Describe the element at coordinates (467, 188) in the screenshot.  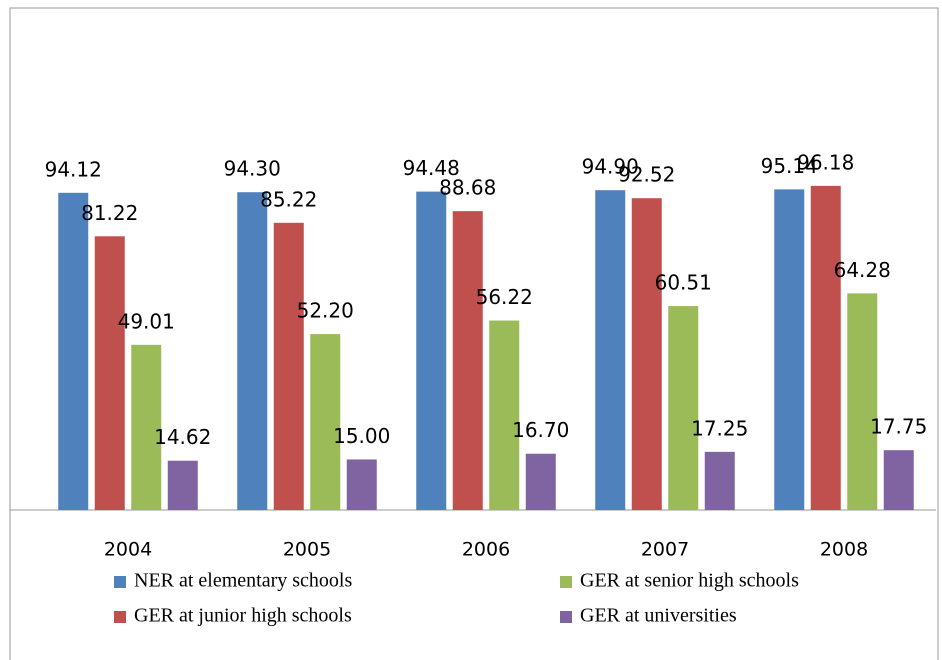
I see `data-label: 88.68` at that location.